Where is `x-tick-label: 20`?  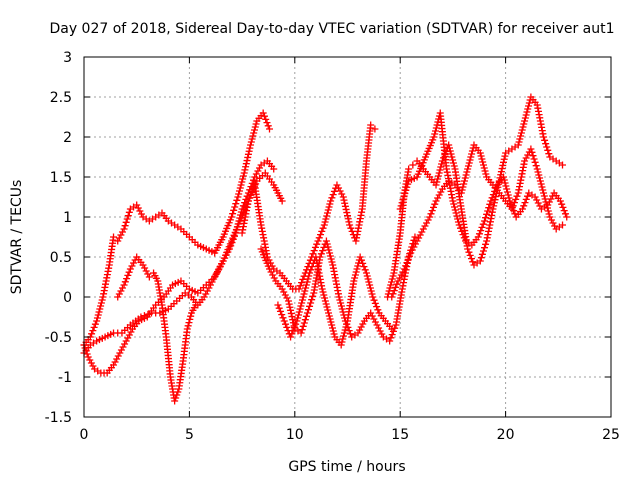
x-tick-label: 20 is located at coordinates (506, 435).